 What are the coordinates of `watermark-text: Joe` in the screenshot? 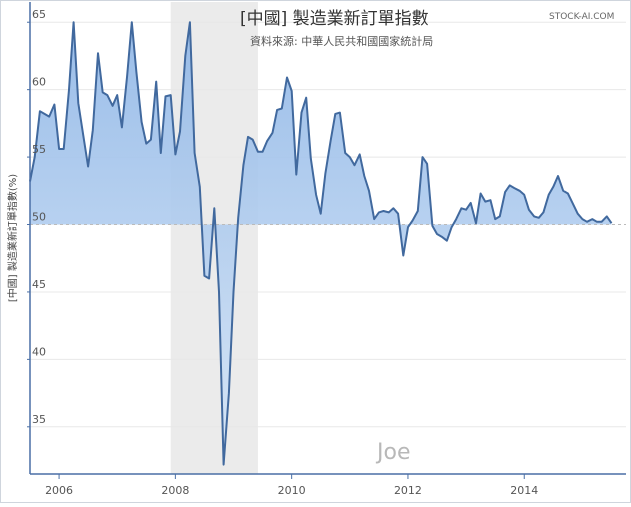 It's located at (392, 452).